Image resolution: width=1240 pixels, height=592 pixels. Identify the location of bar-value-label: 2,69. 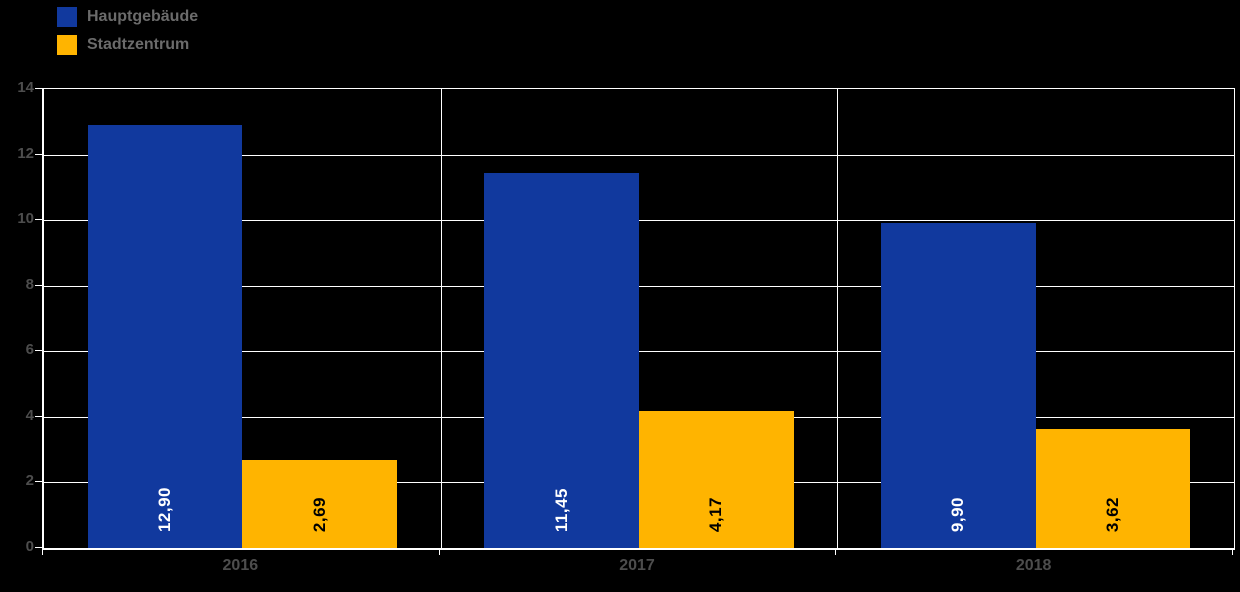
(319, 514).